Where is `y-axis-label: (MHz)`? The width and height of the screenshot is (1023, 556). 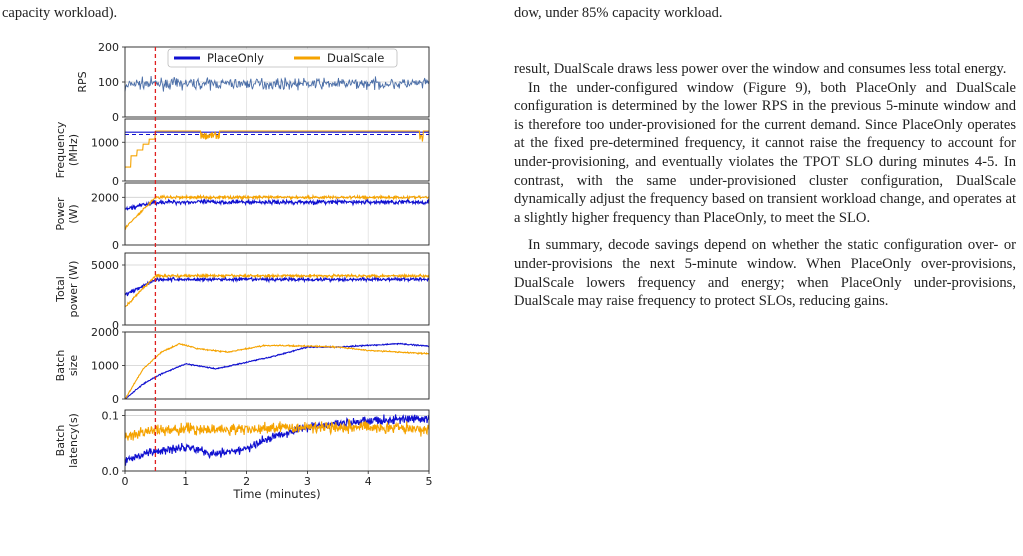
y-axis-label: (MHz) is located at coordinates (73, 150).